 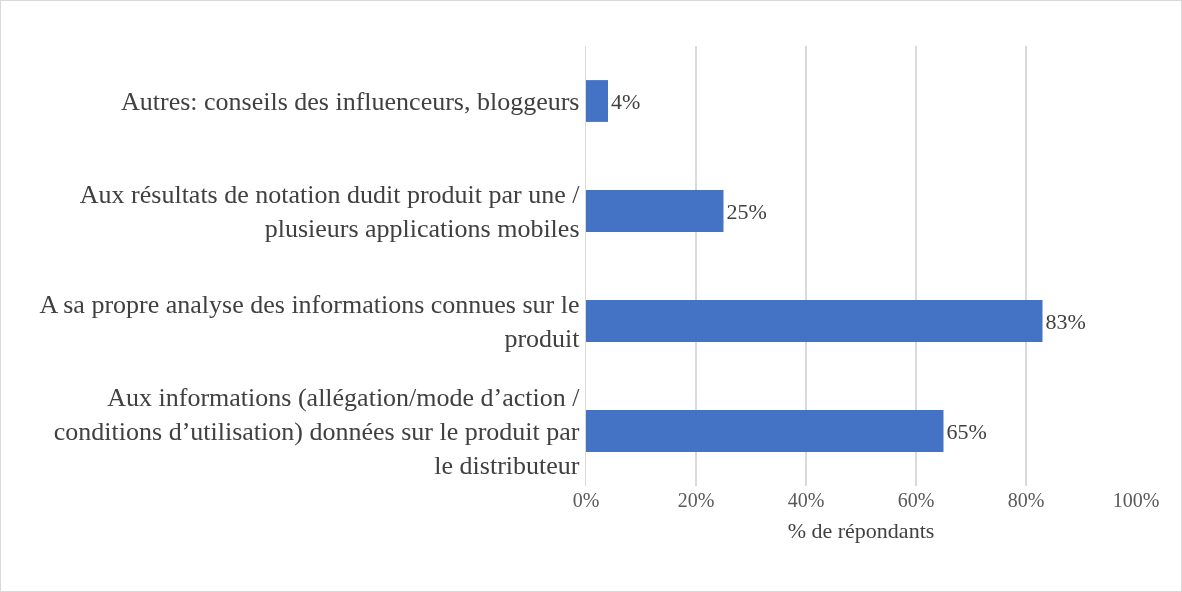 What do you see at coordinates (861, 530) in the screenshot?
I see `x-axis-title: % de répondants` at bounding box center [861, 530].